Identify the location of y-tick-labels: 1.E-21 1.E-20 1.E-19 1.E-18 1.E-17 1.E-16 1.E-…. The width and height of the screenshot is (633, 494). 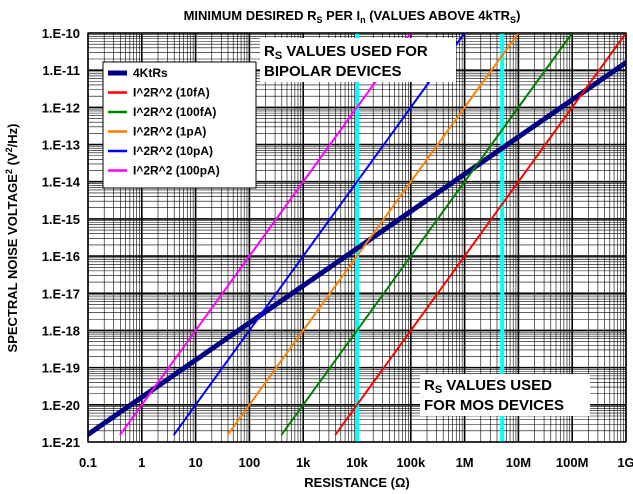
(61, 238).